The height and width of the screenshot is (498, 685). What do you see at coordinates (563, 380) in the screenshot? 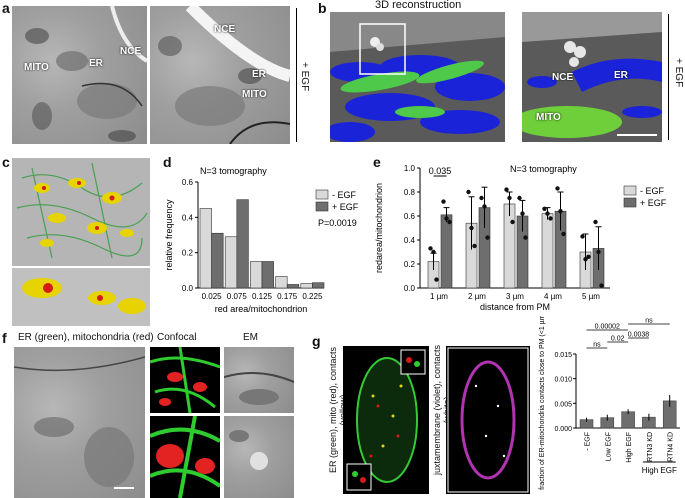
I see `chart-g-y-tick-label: 0.010` at bounding box center [563, 380].